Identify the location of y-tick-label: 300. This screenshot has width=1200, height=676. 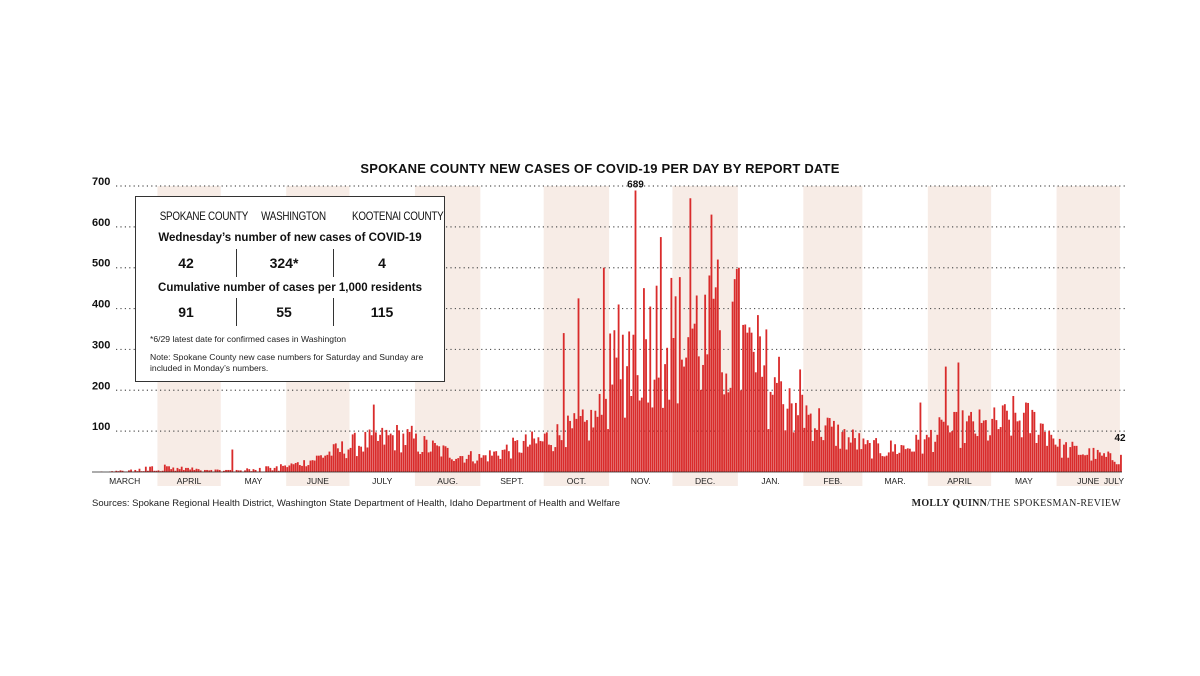
(101, 345).